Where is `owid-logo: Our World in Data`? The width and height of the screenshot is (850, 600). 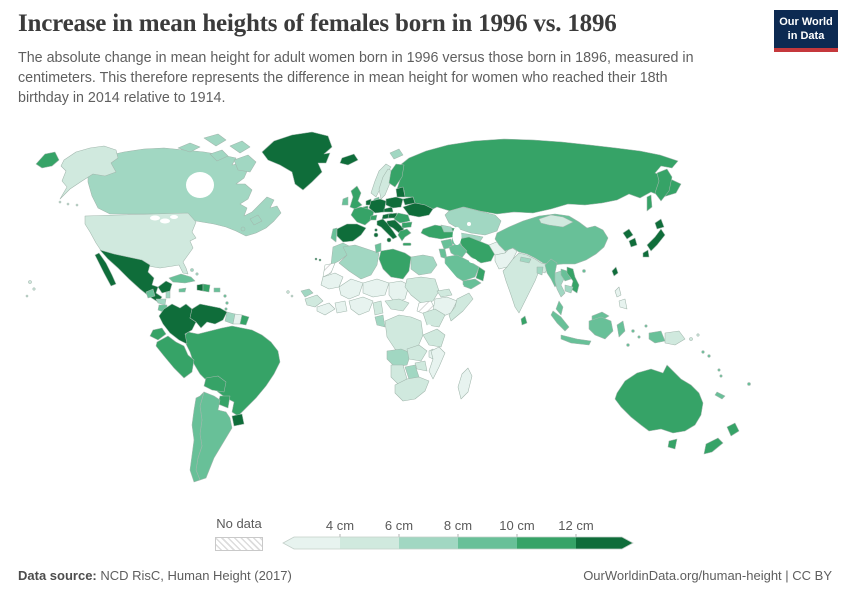
owid-logo: Our World in Data is located at coordinates (806, 31).